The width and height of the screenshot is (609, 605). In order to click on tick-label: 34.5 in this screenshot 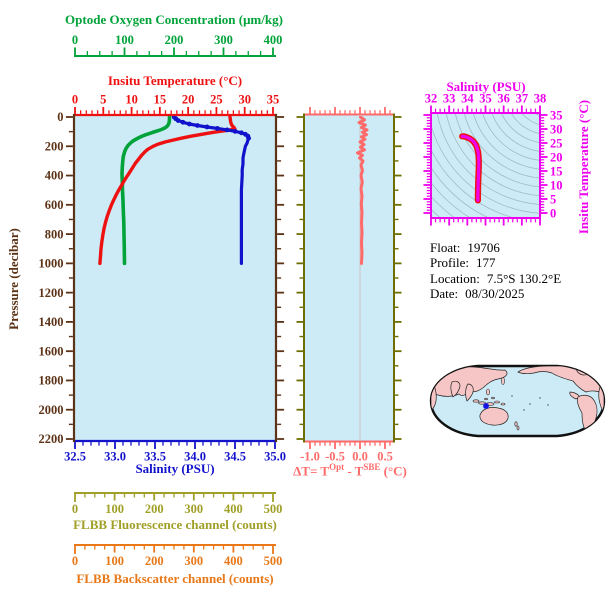, I will do `click(235, 457)`.